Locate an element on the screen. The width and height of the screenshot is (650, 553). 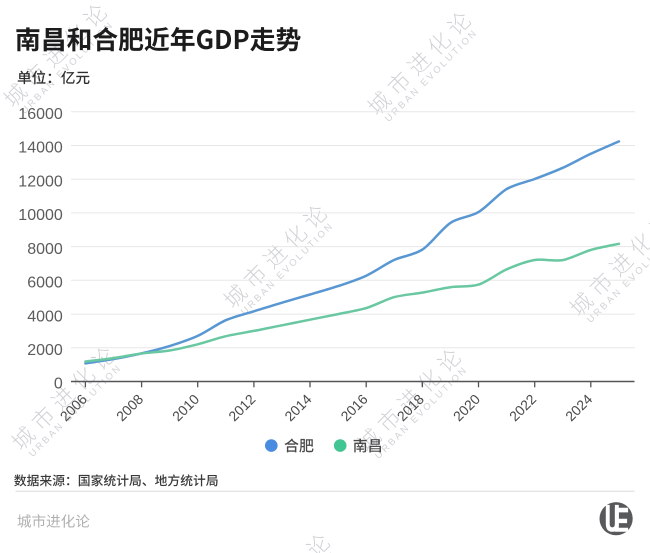
svg-text: 6000 is located at coordinates (45, 283).